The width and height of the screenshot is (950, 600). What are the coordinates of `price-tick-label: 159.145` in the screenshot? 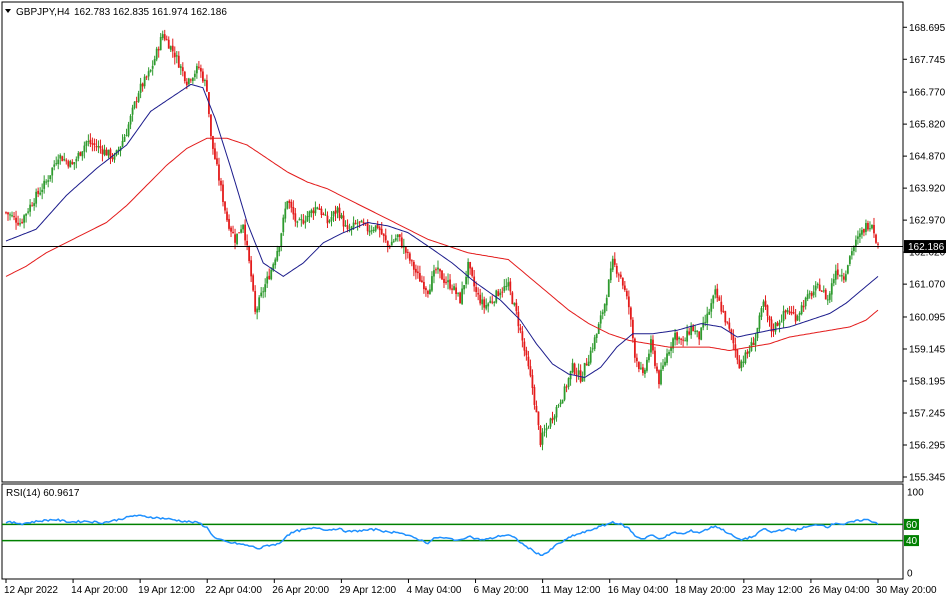 It's located at (927, 349).